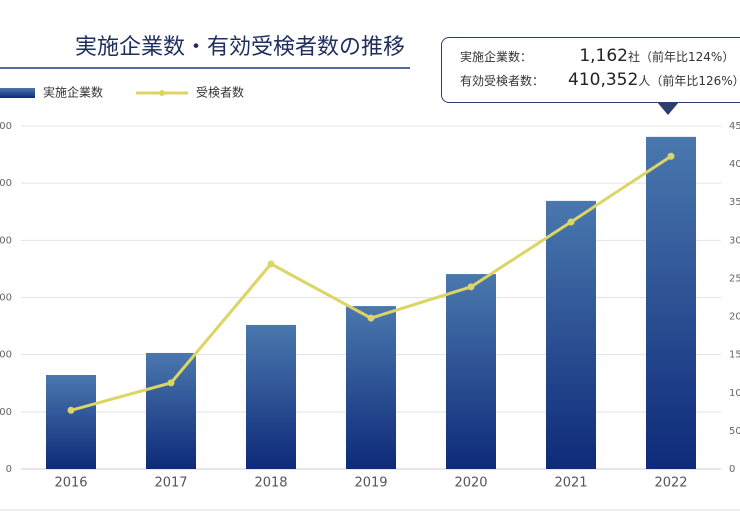  Describe the element at coordinates (496, 57) in the screenshot. I see `callout-label: 実施企業数：` at that location.